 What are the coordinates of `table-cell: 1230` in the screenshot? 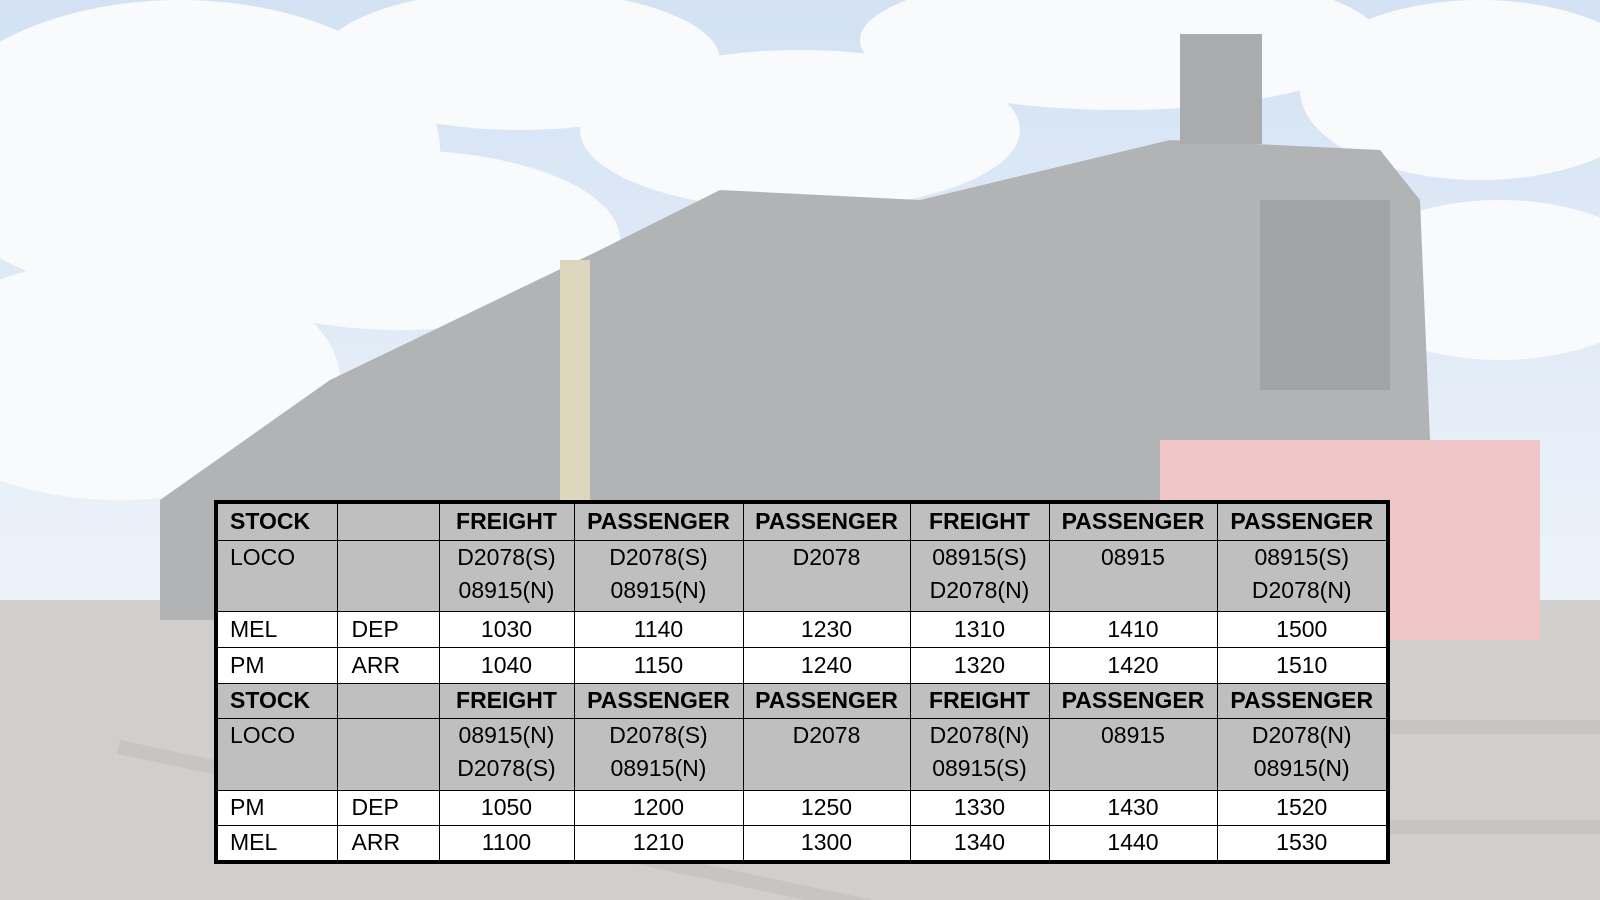 It's located at (826, 629).